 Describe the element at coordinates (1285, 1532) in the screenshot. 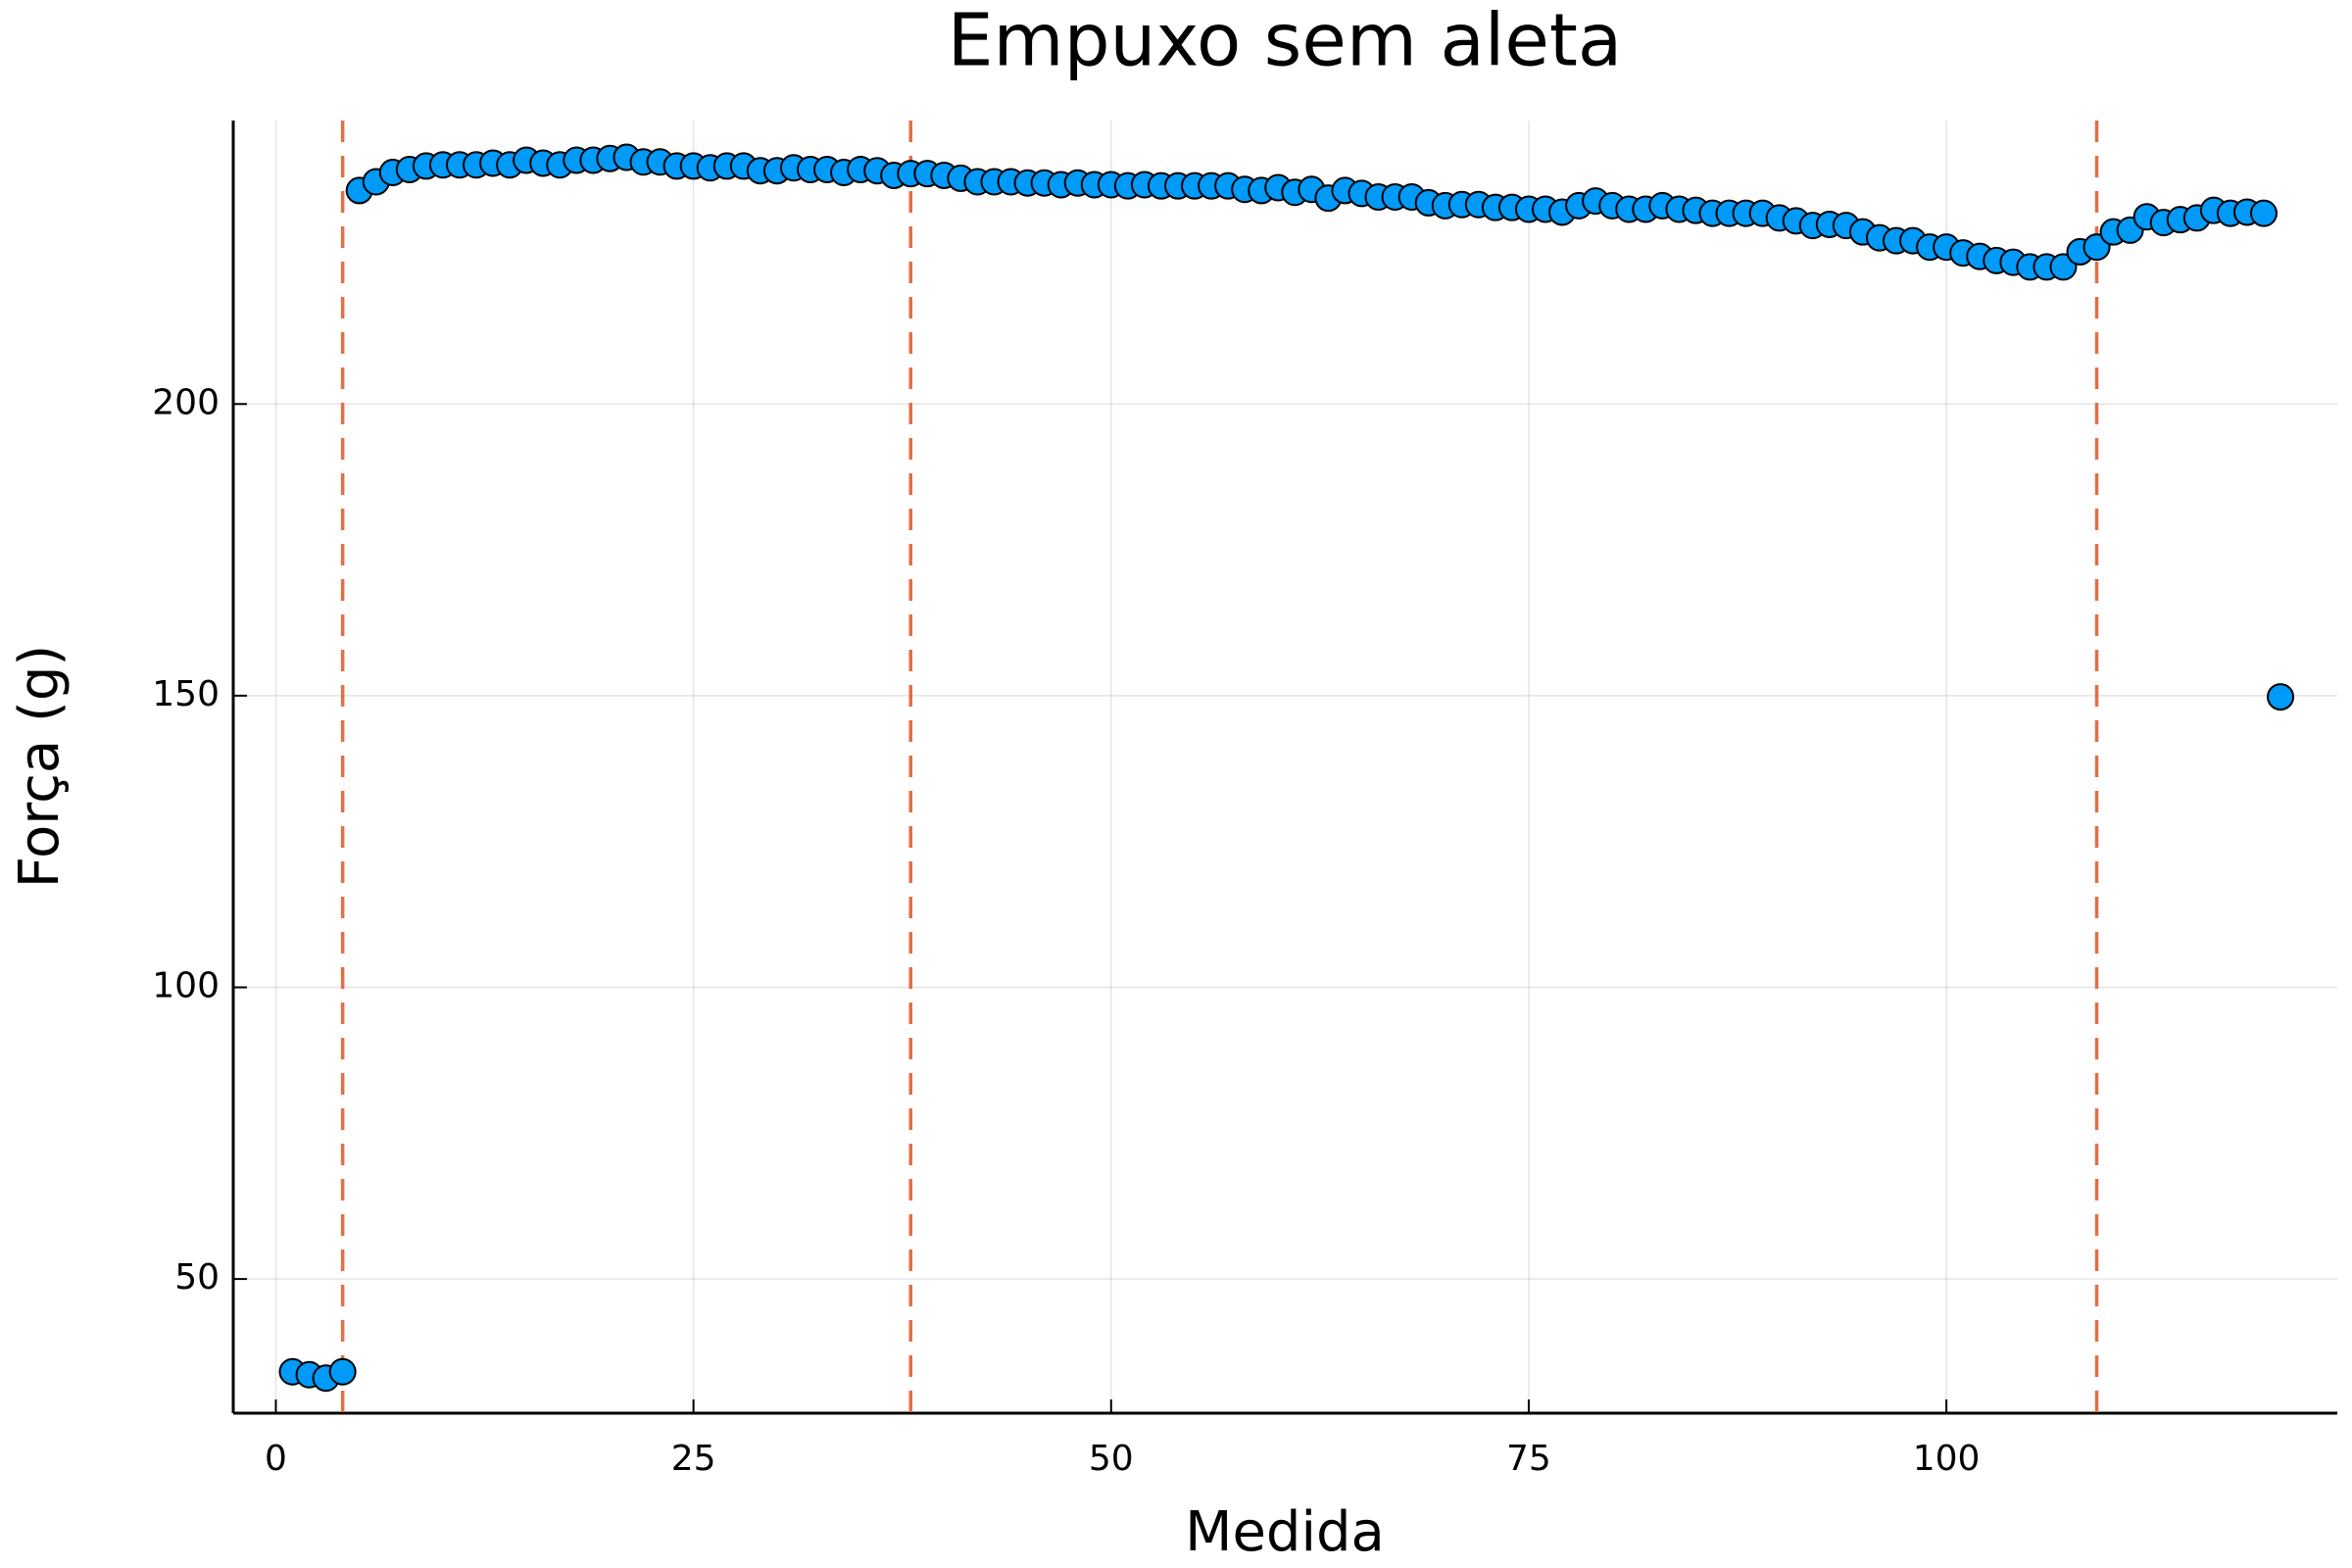

I see `x-axis-title: Medida` at that location.